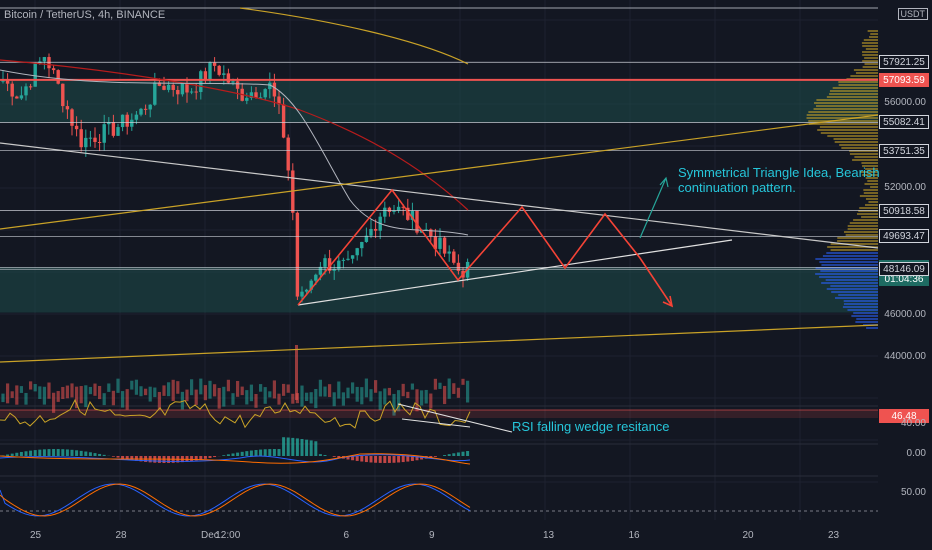 The width and height of the screenshot is (932, 550). Describe the element at coordinates (439, 289) in the screenshot. I see `zone-lower` at that location.